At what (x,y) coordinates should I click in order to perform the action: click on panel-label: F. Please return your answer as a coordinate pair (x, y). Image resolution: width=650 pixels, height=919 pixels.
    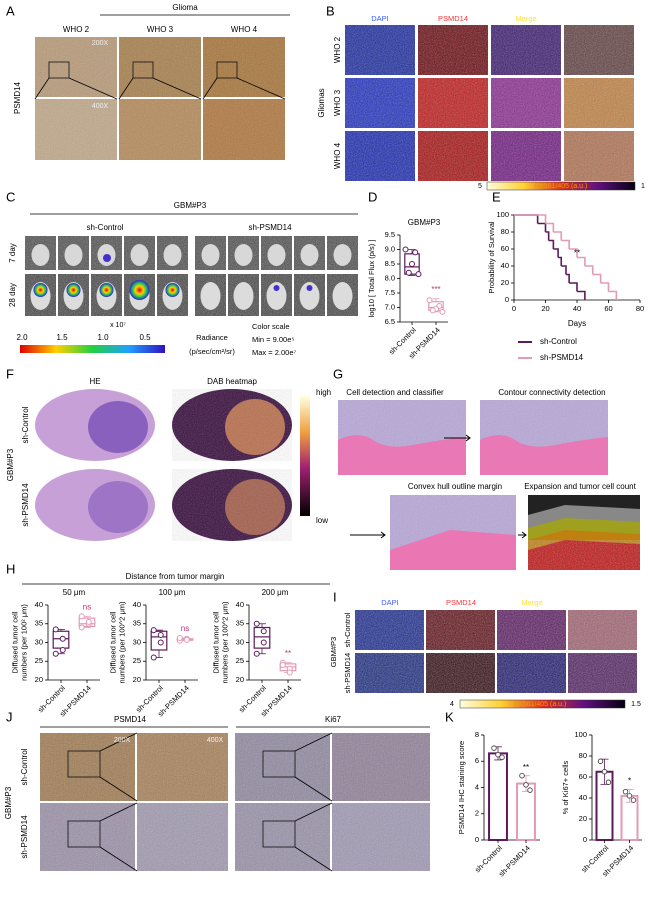
    Looking at the image, I should click on (10, 373).